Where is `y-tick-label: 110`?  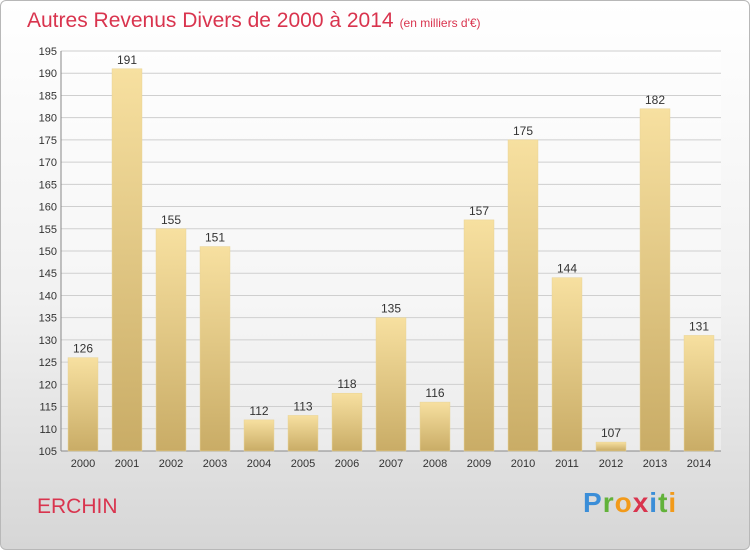 y-tick-label: 110 is located at coordinates (48, 430).